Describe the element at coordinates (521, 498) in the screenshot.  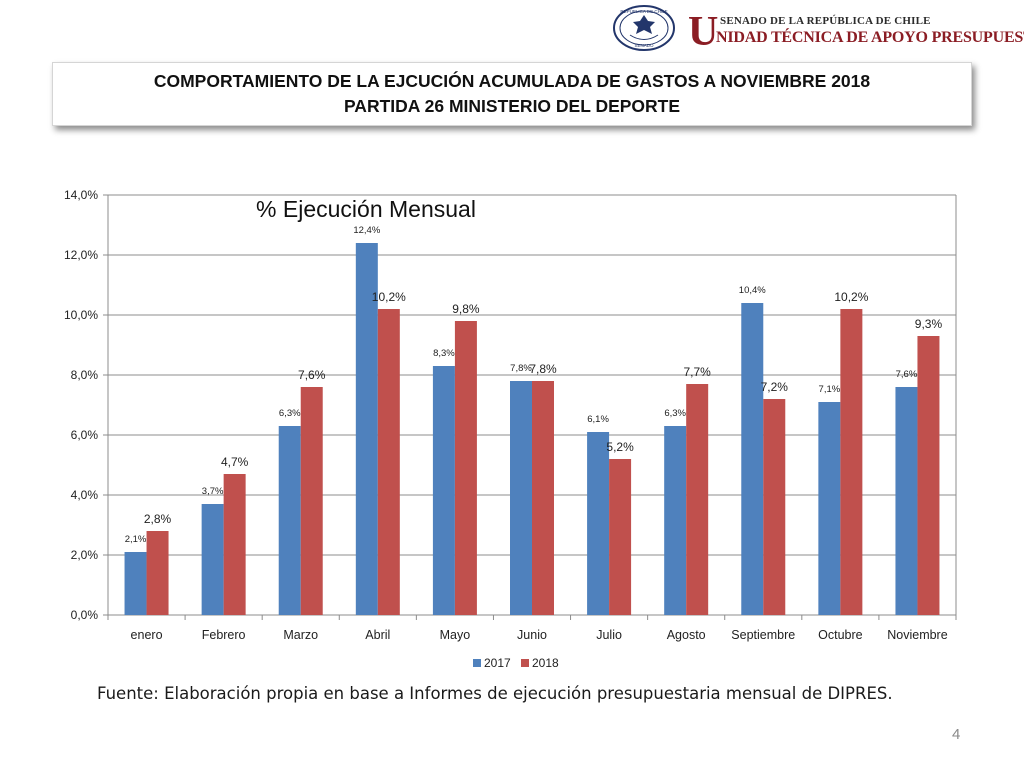
I see `bar-2017-junio` at that location.